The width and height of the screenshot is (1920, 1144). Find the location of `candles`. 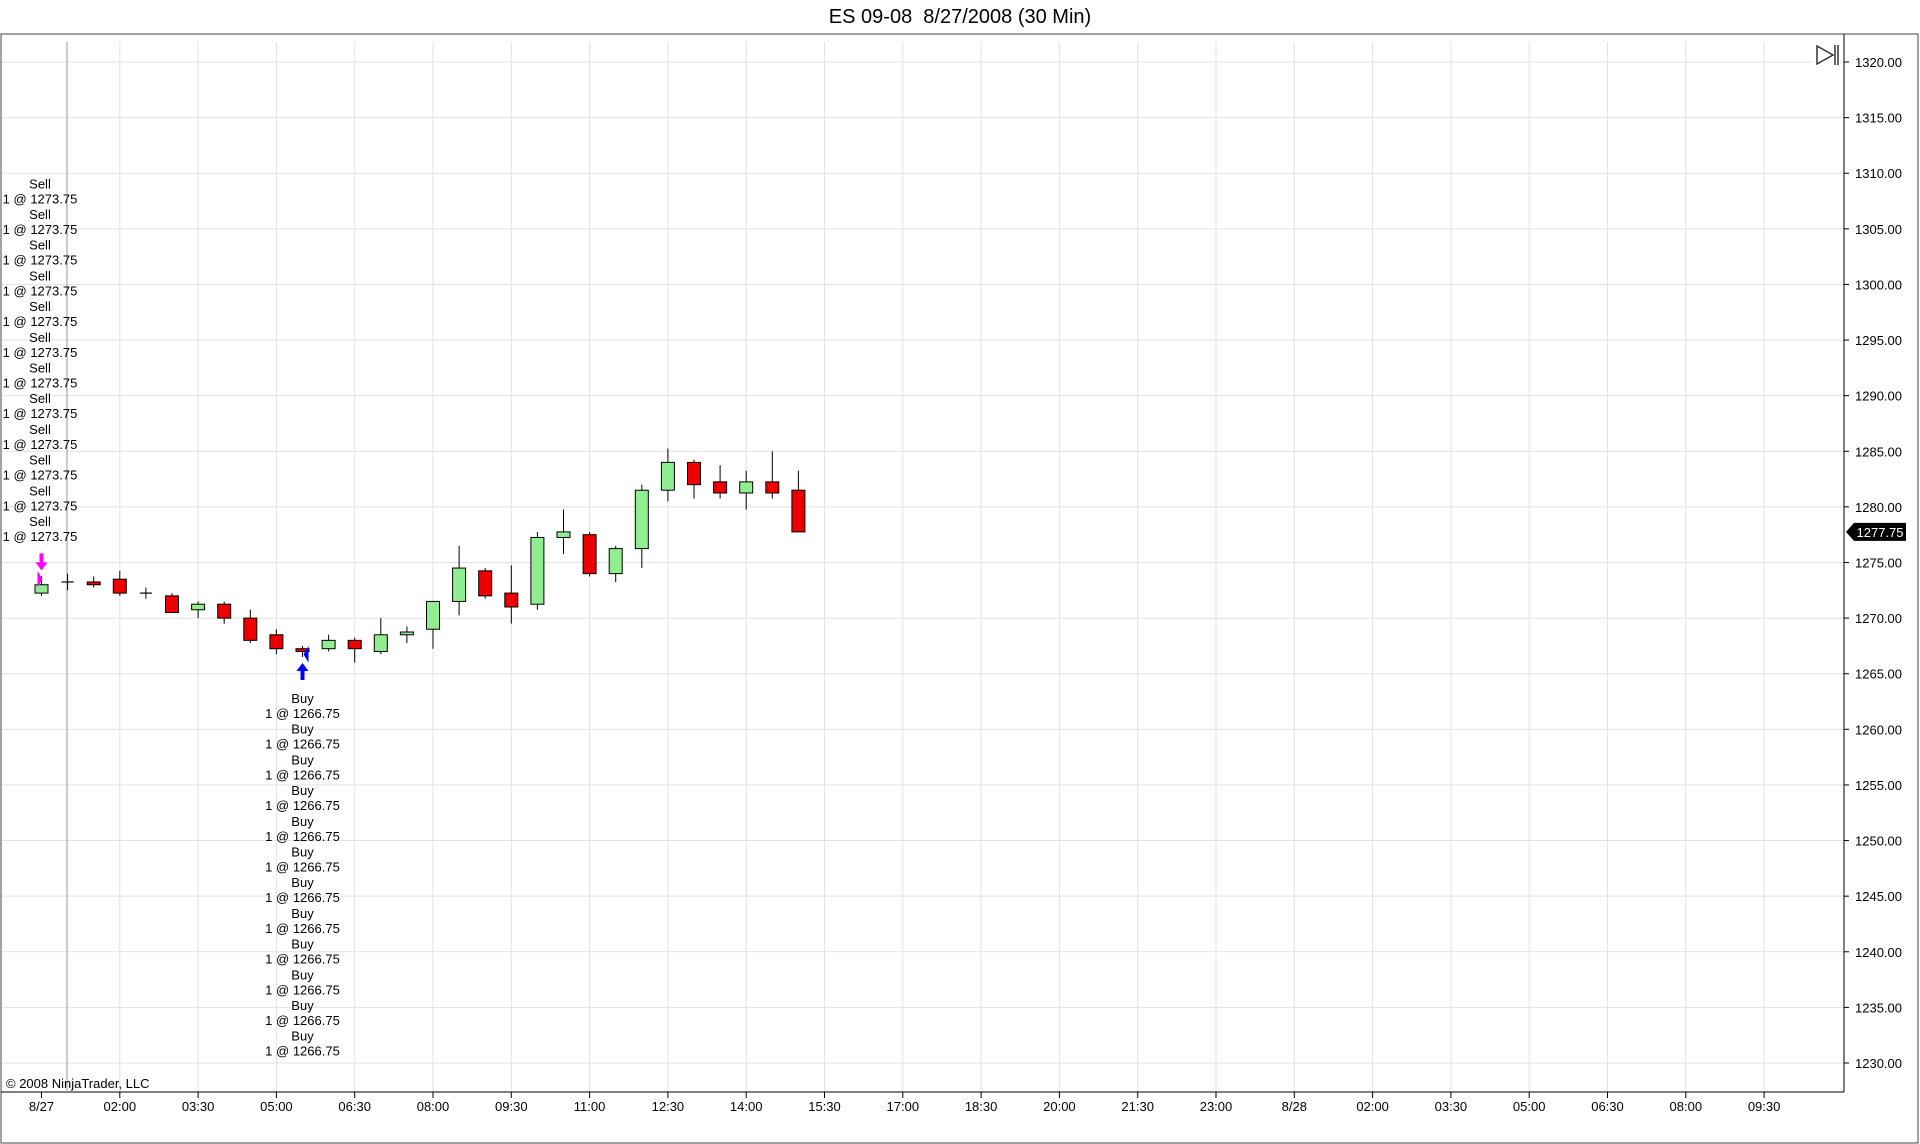

candles is located at coordinates (420, 555).